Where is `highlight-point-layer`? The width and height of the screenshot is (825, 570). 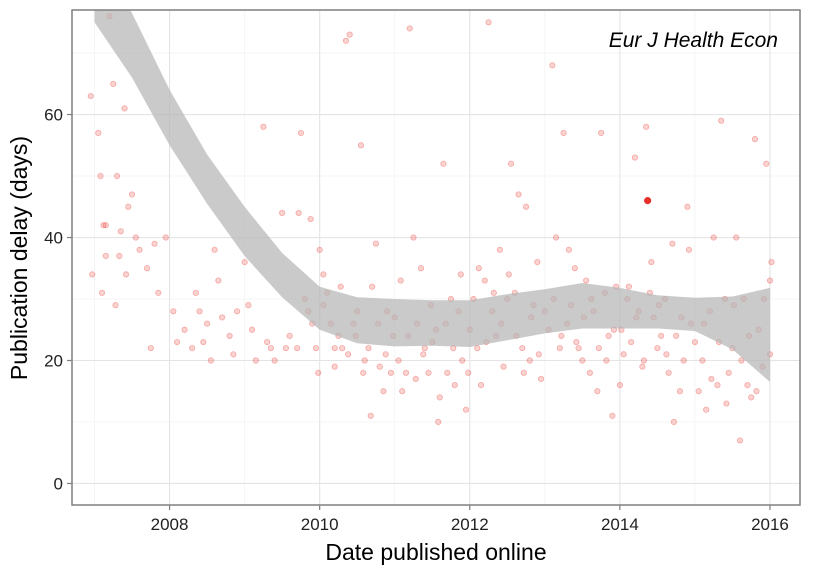
highlight-point-layer is located at coordinates (648, 201).